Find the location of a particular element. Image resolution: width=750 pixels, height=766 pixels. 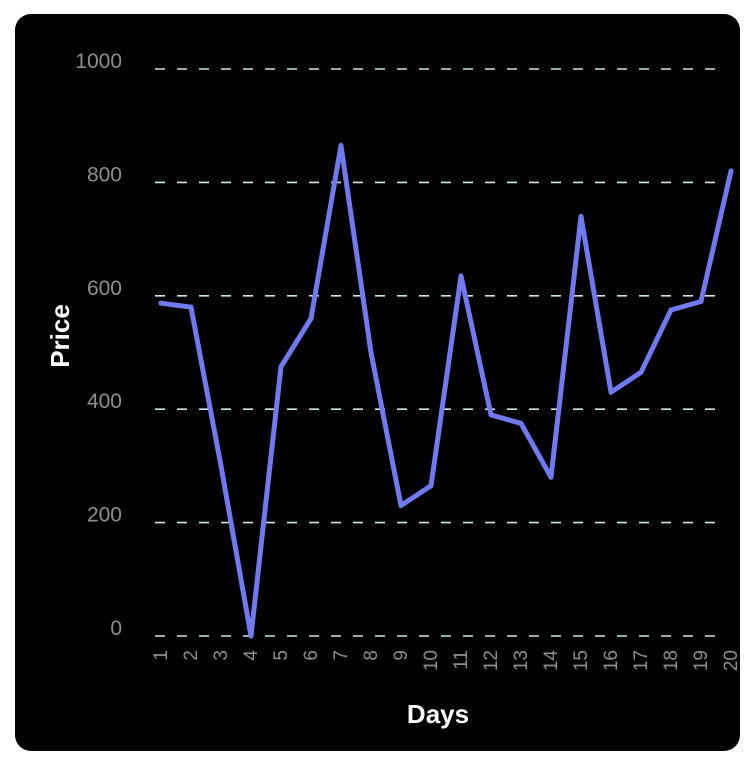

x-tick-label: 16 is located at coordinates (611, 660).